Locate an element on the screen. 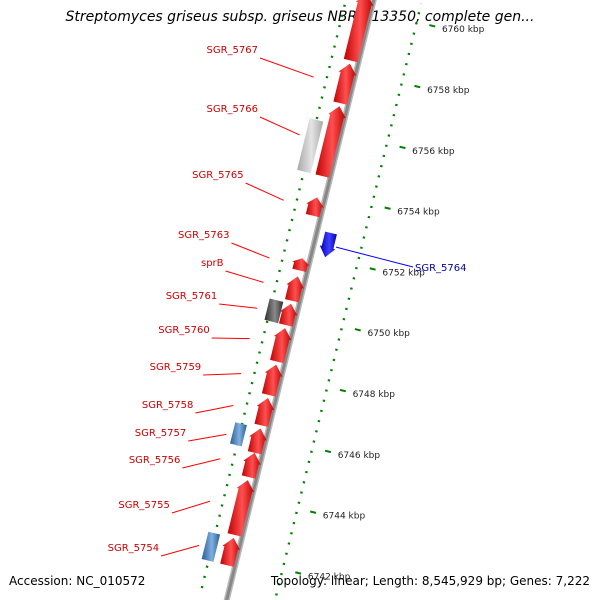 This screenshot has height=600, width=600. gene-label: SGR_5754 is located at coordinates (134, 548).